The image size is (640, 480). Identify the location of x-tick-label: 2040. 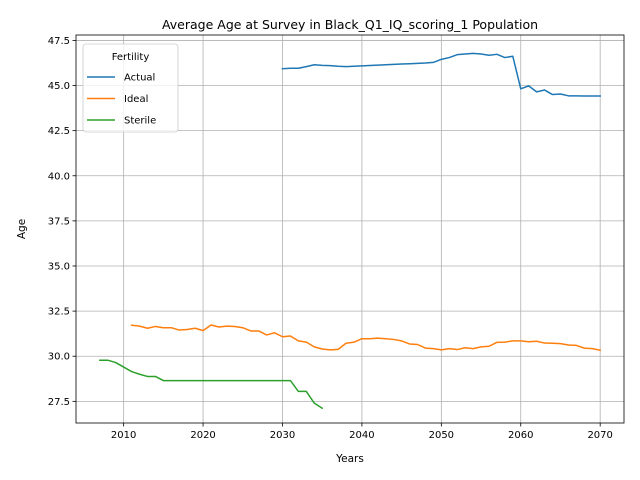
(361, 435).